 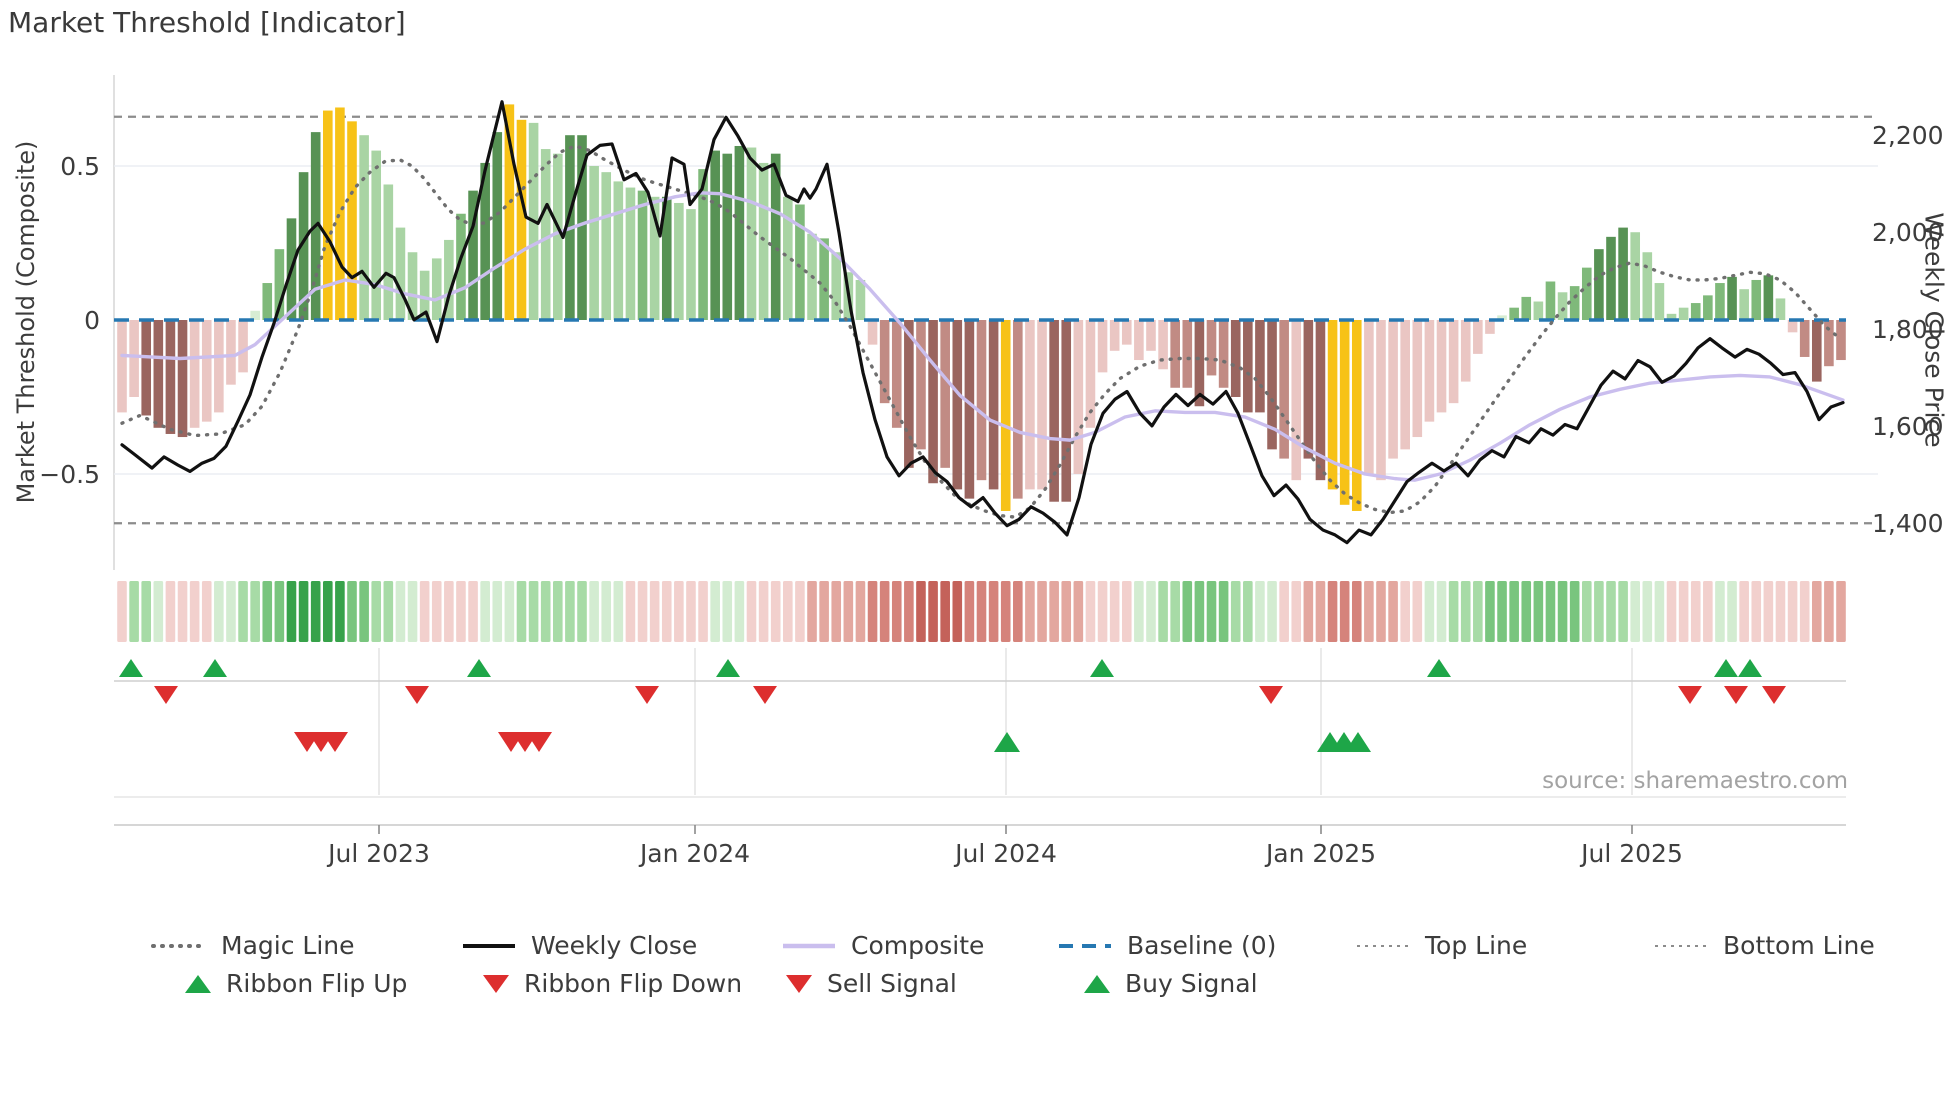 I want to click on triangle-up-icon, so click(x=1097, y=983).